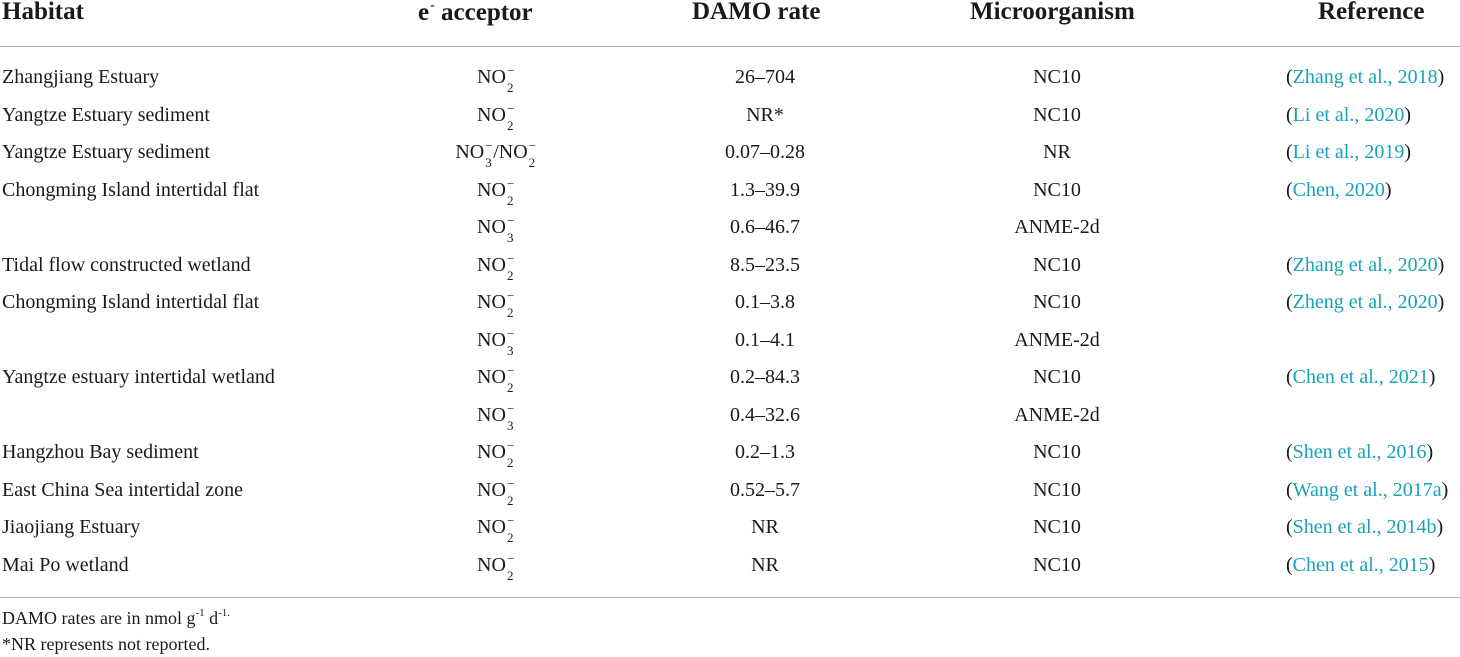 This screenshot has width=1460, height=657. I want to click on cell-reference: (Li et al., 2020), so click(1348, 115).